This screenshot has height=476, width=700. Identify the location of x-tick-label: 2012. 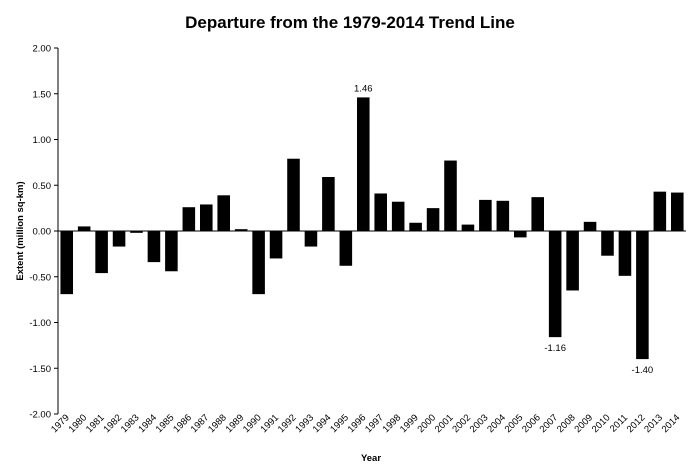
(636, 423).